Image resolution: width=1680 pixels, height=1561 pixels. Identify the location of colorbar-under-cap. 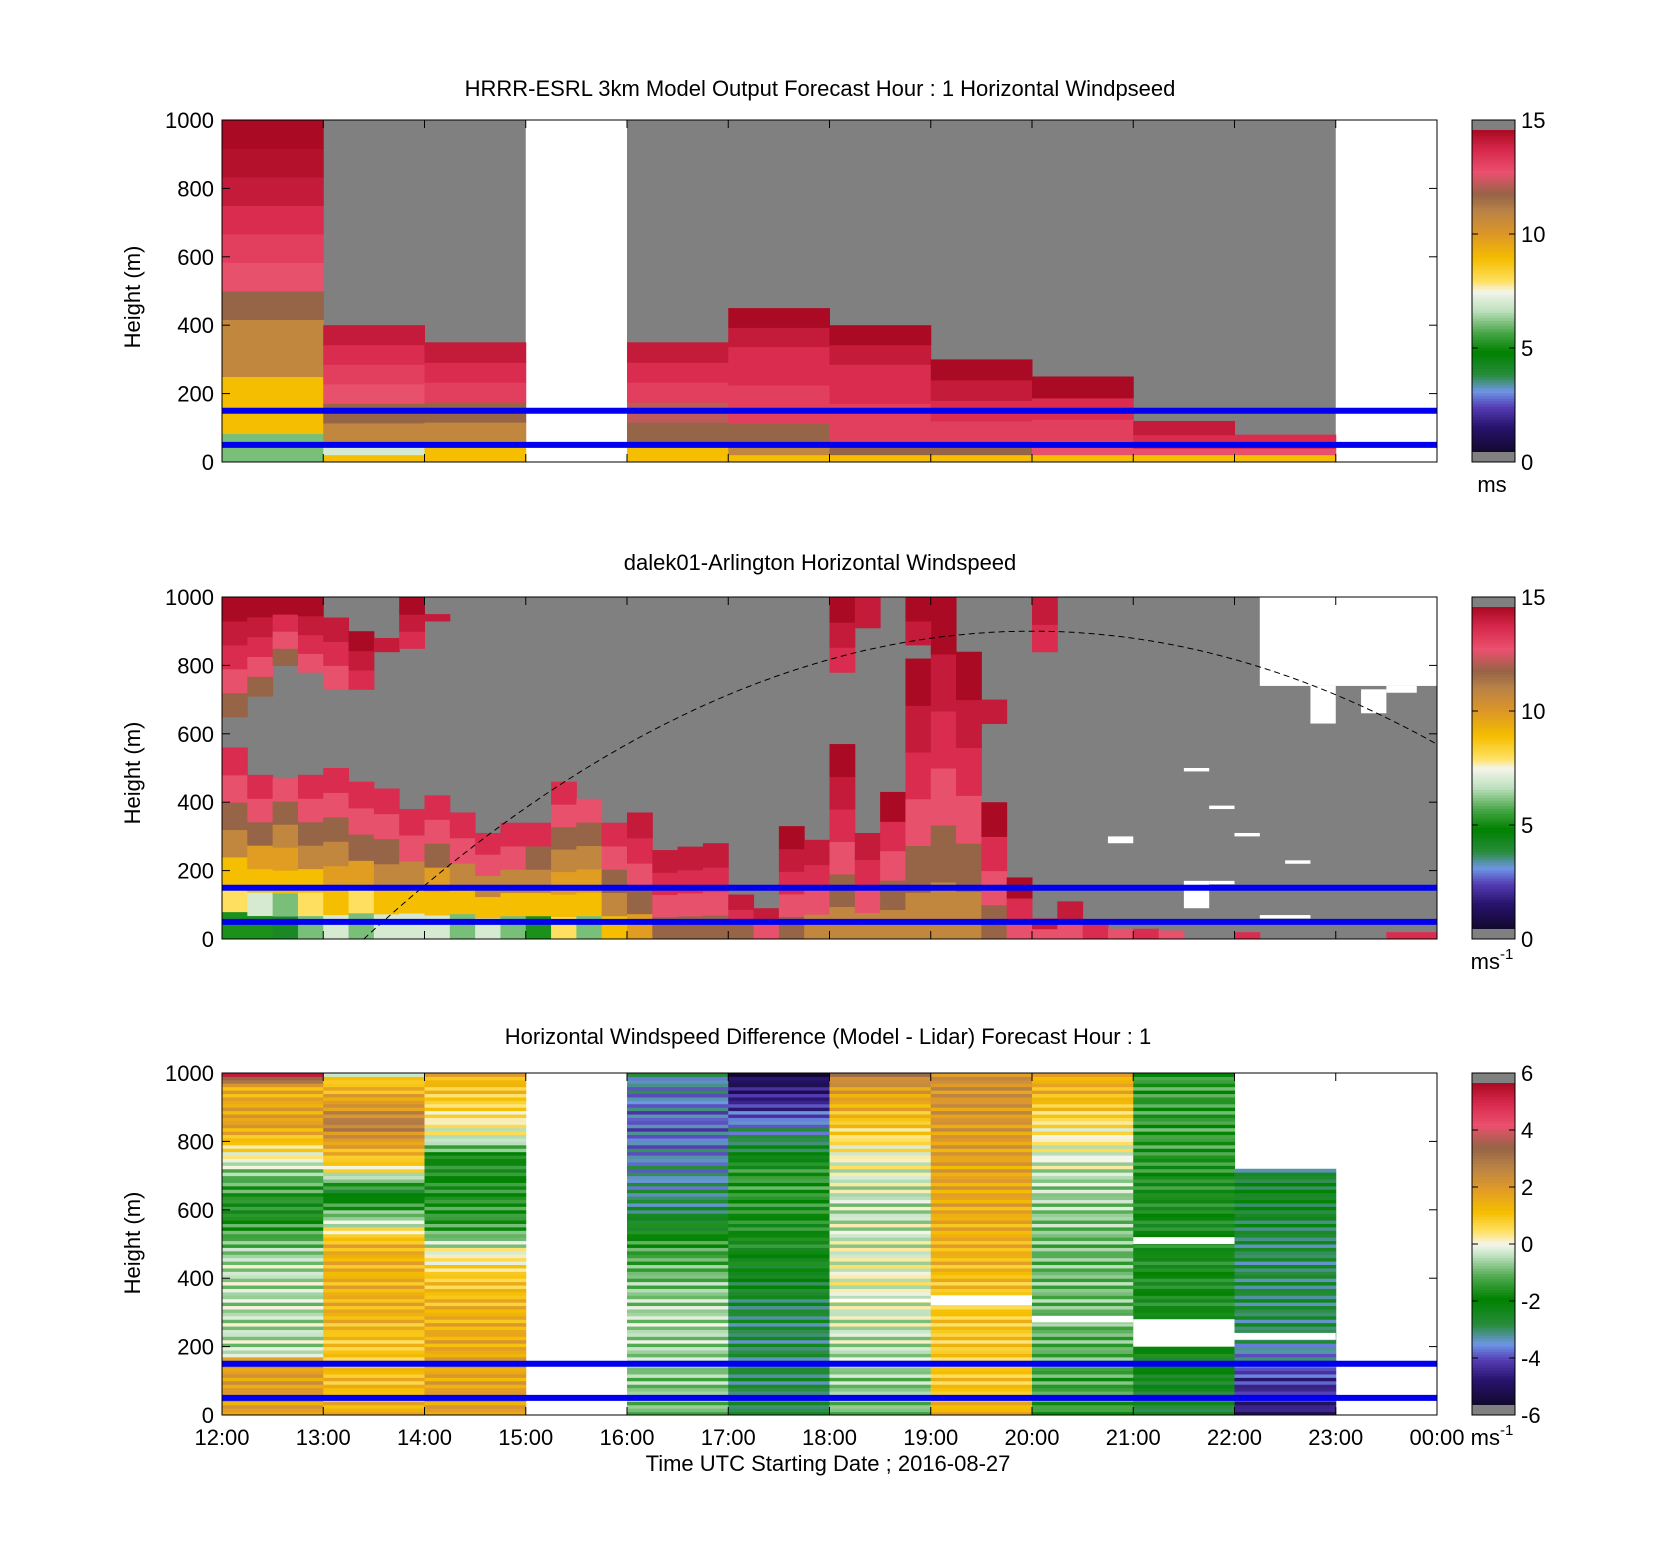
(1493, 457).